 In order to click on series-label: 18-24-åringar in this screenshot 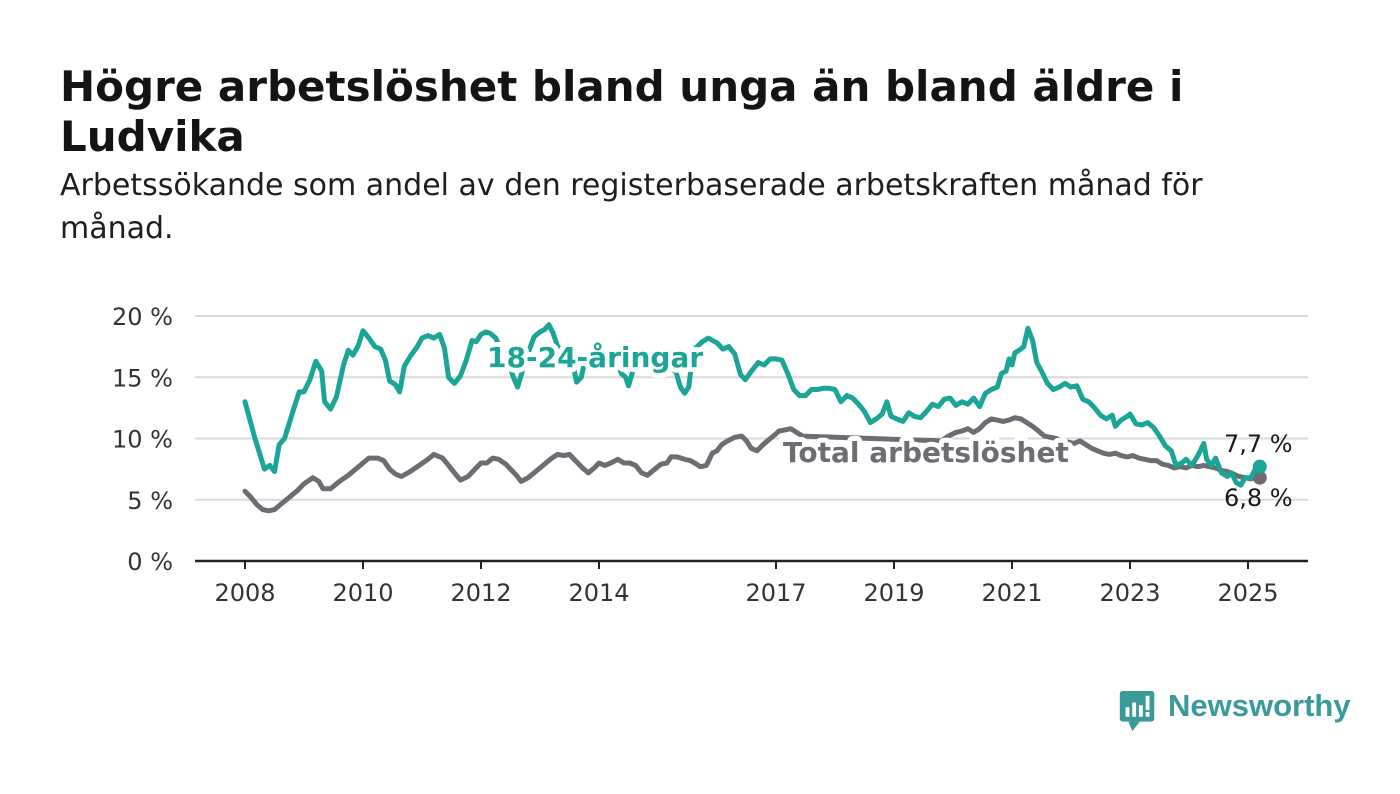, I will do `click(595, 357)`.